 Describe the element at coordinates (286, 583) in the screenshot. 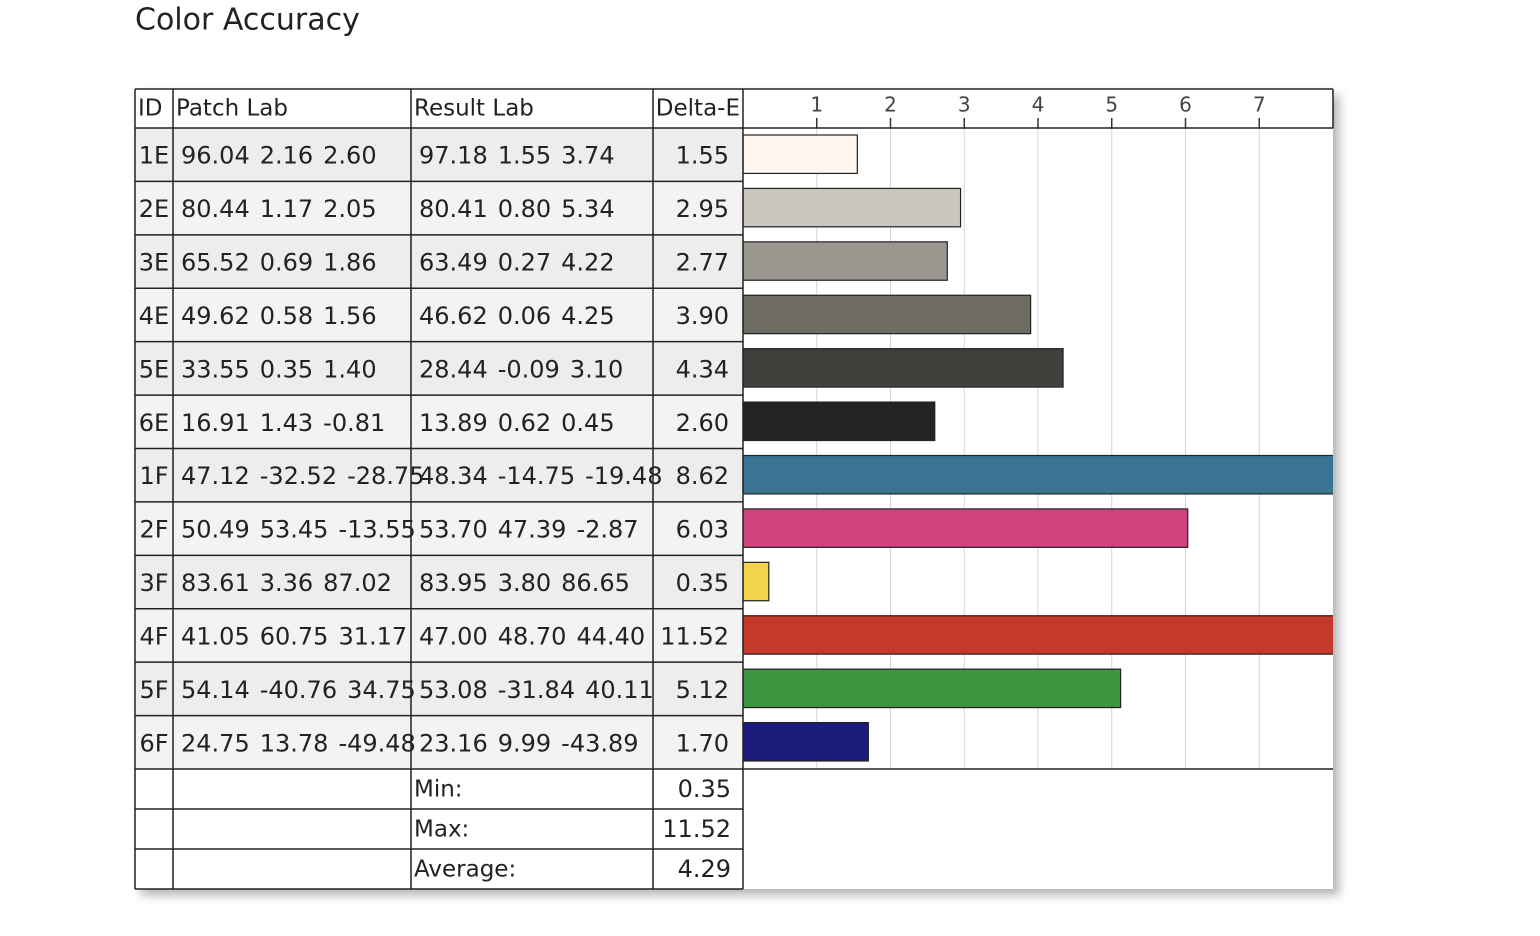

I see `lab-value: 3.36` at that location.